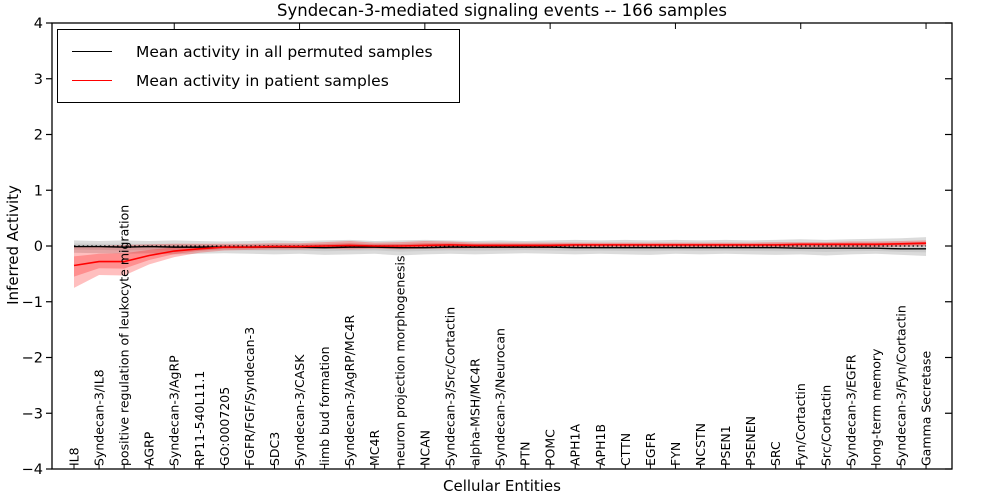  Describe the element at coordinates (274, 449) in the screenshot. I see `x-tick-label: SDC3` at that location.